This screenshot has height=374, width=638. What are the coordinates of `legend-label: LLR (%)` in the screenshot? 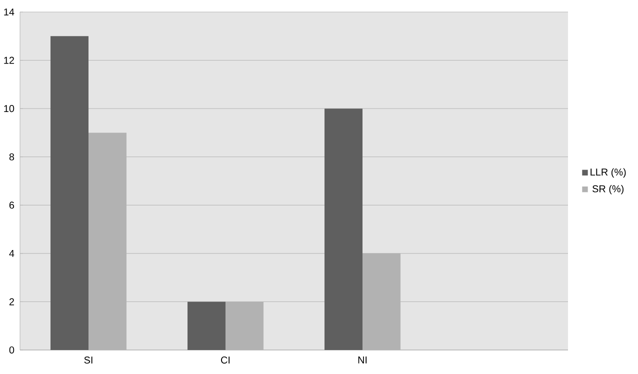 It's located at (608, 173).